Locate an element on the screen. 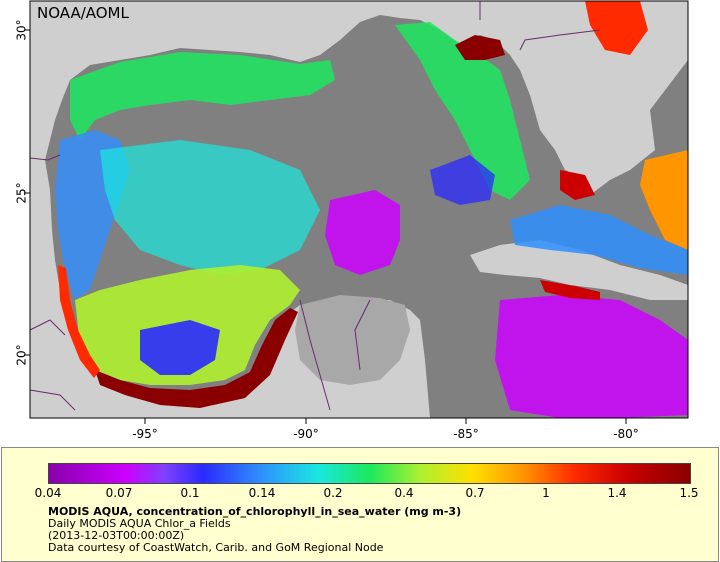  chlorophyll-nw-shelf is located at coordinates (202, 96).